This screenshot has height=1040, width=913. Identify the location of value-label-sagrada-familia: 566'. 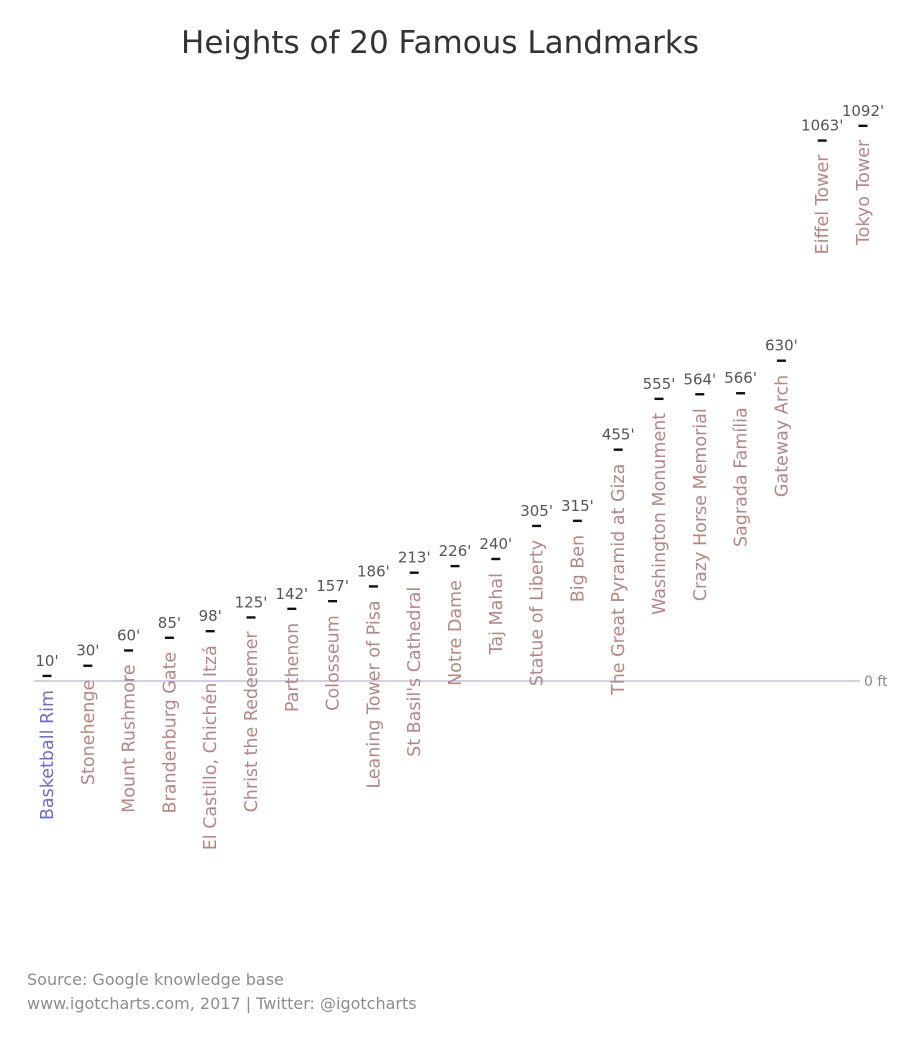
(740, 378).